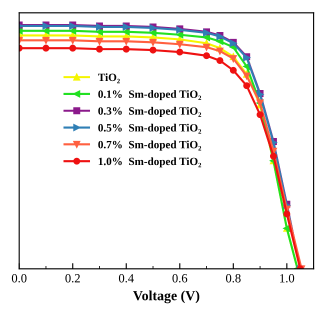 The height and width of the screenshot is (320, 320). What do you see at coordinates (150, 145) in the screenshot?
I see `legend-label: 0.7% Sm-doped TiO₂` at bounding box center [150, 145].